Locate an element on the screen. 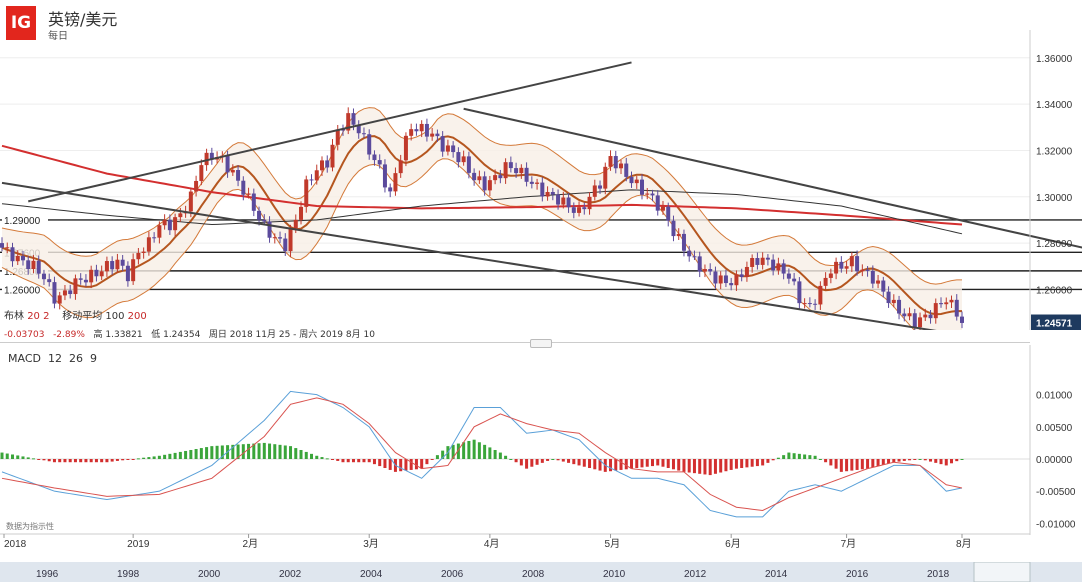 The image size is (1082, 587). pane-resize-handle is located at coordinates (541, 343).